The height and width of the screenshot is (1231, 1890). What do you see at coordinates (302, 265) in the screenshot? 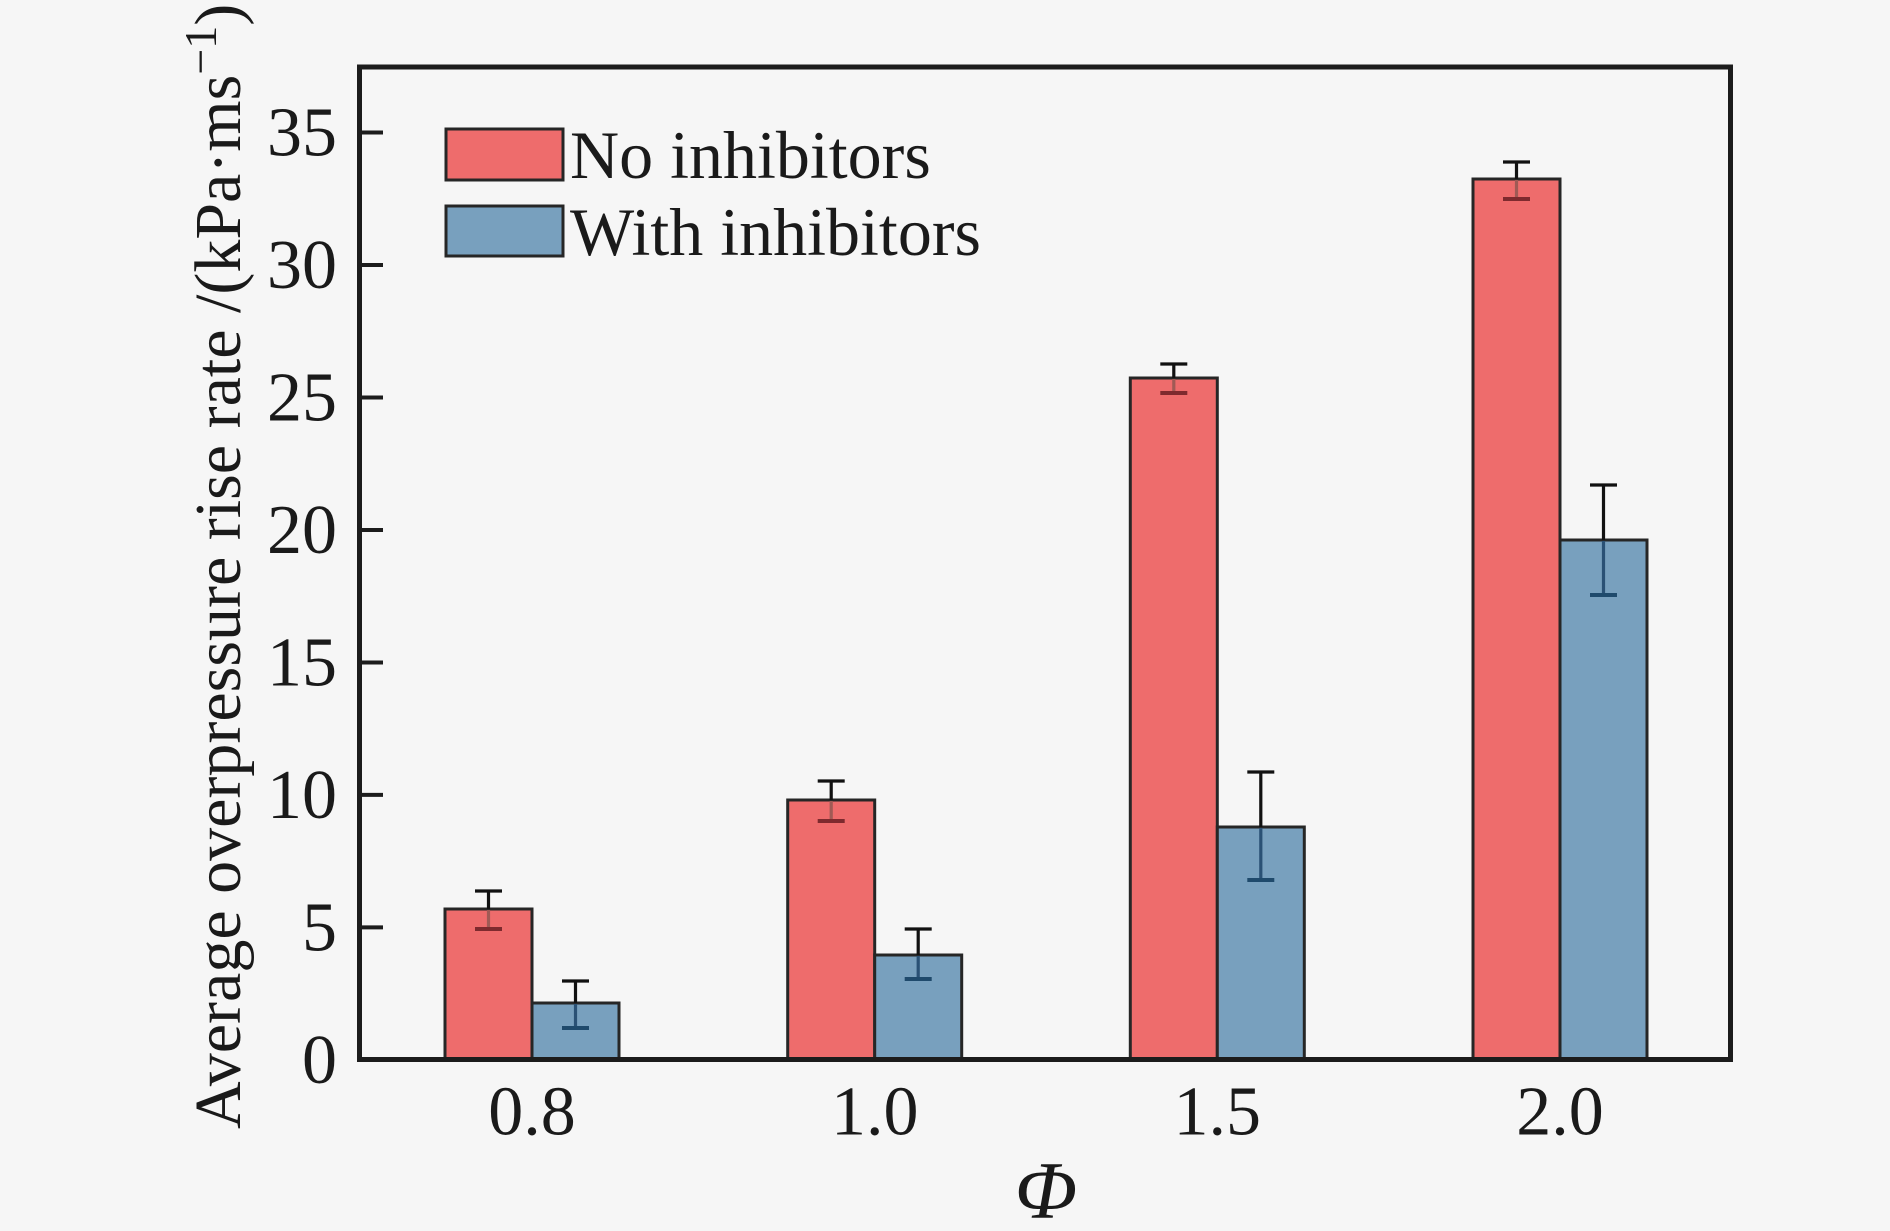
I see `svg-text: 30` at bounding box center [302, 265].